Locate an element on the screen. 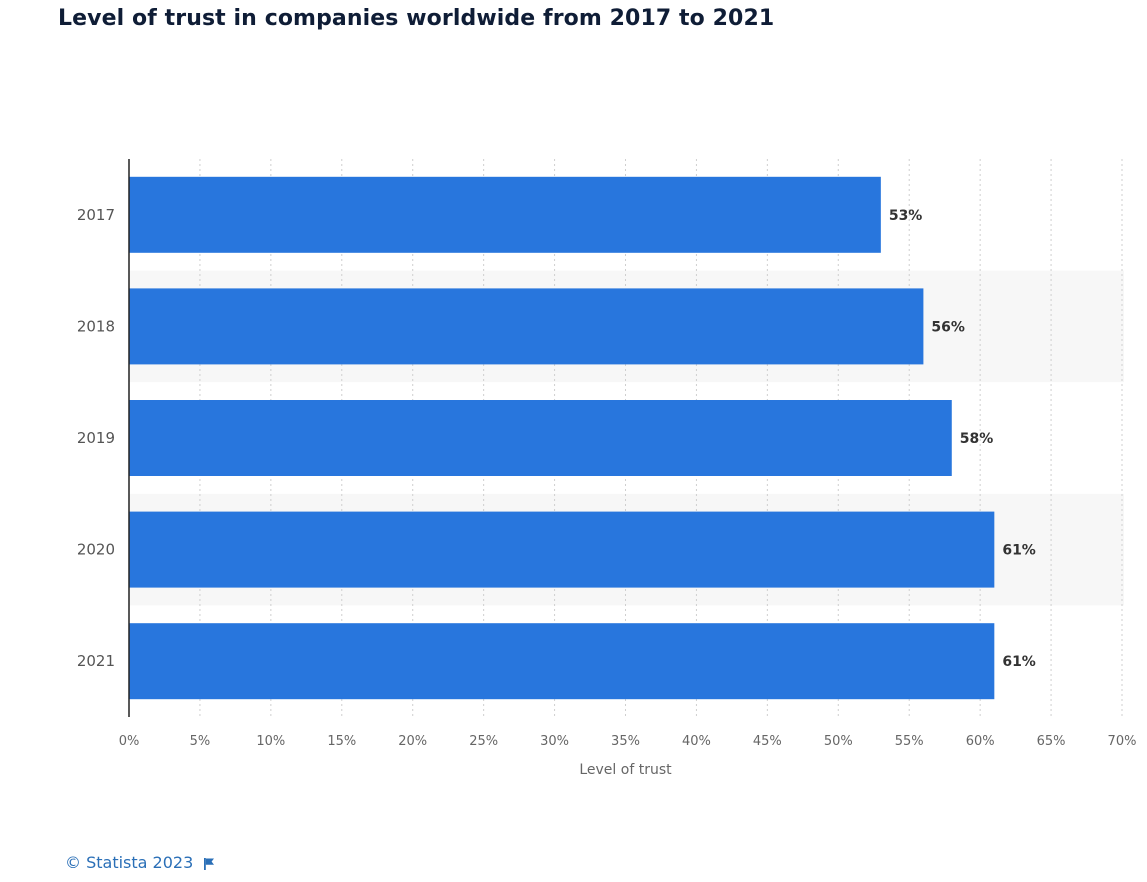 This screenshot has height=882, width=1147. bar-value-label: 53% is located at coordinates (906, 216).